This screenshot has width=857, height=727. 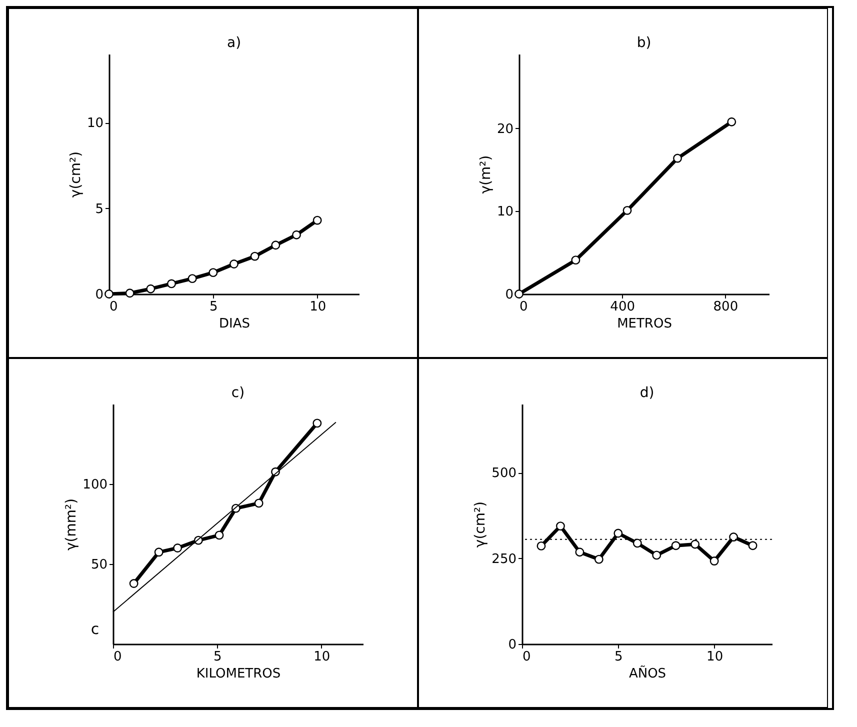 I want to click on chart-title: b), so click(x=643, y=43).